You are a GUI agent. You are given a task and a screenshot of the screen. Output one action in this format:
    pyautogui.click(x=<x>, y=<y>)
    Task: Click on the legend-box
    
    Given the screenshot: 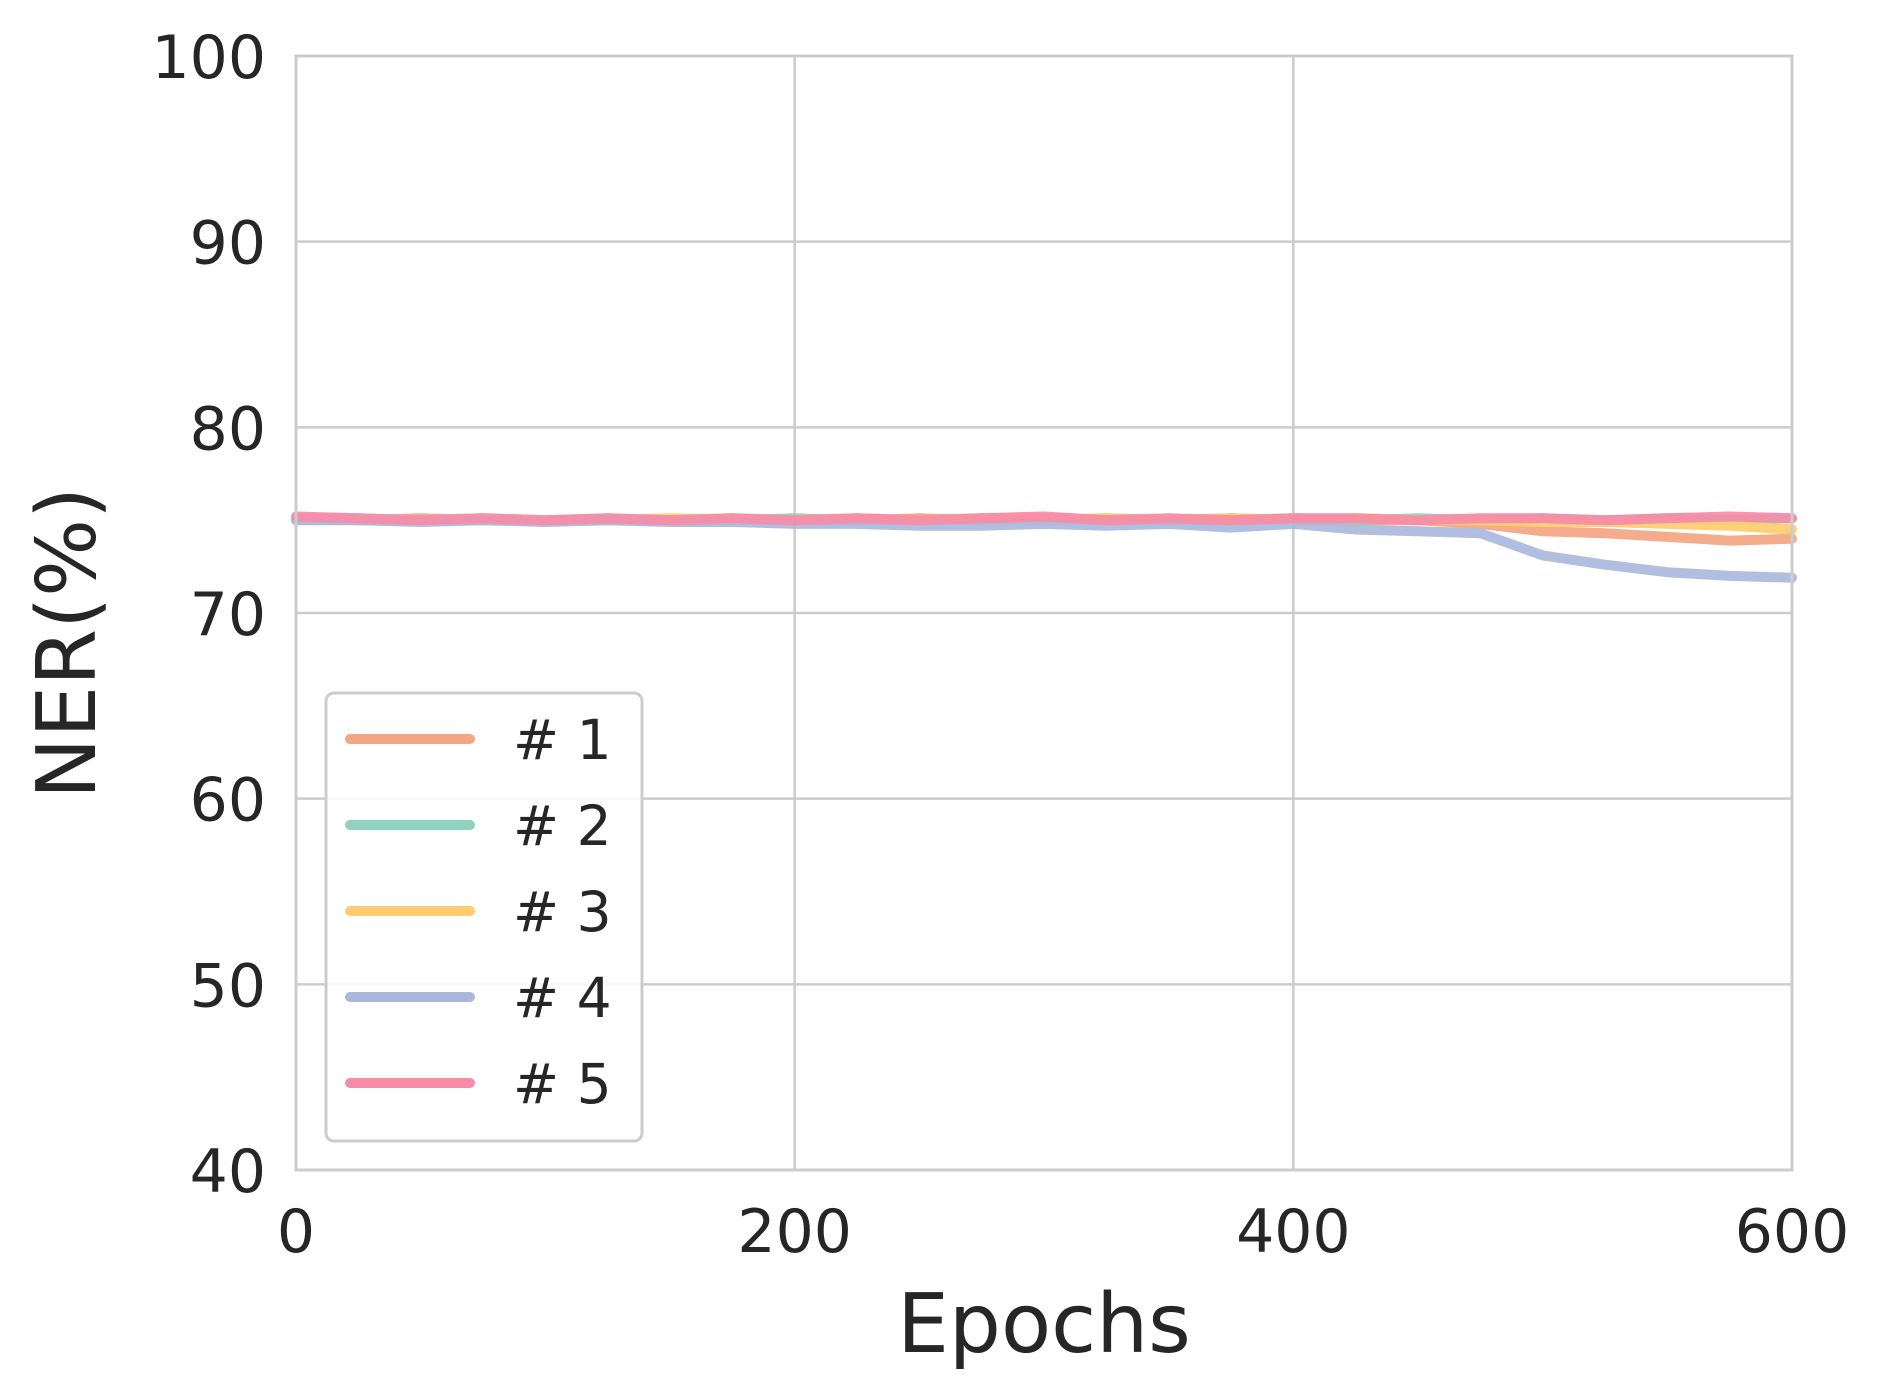 What is the action you would take?
    pyautogui.click(x=484, y=917)
    